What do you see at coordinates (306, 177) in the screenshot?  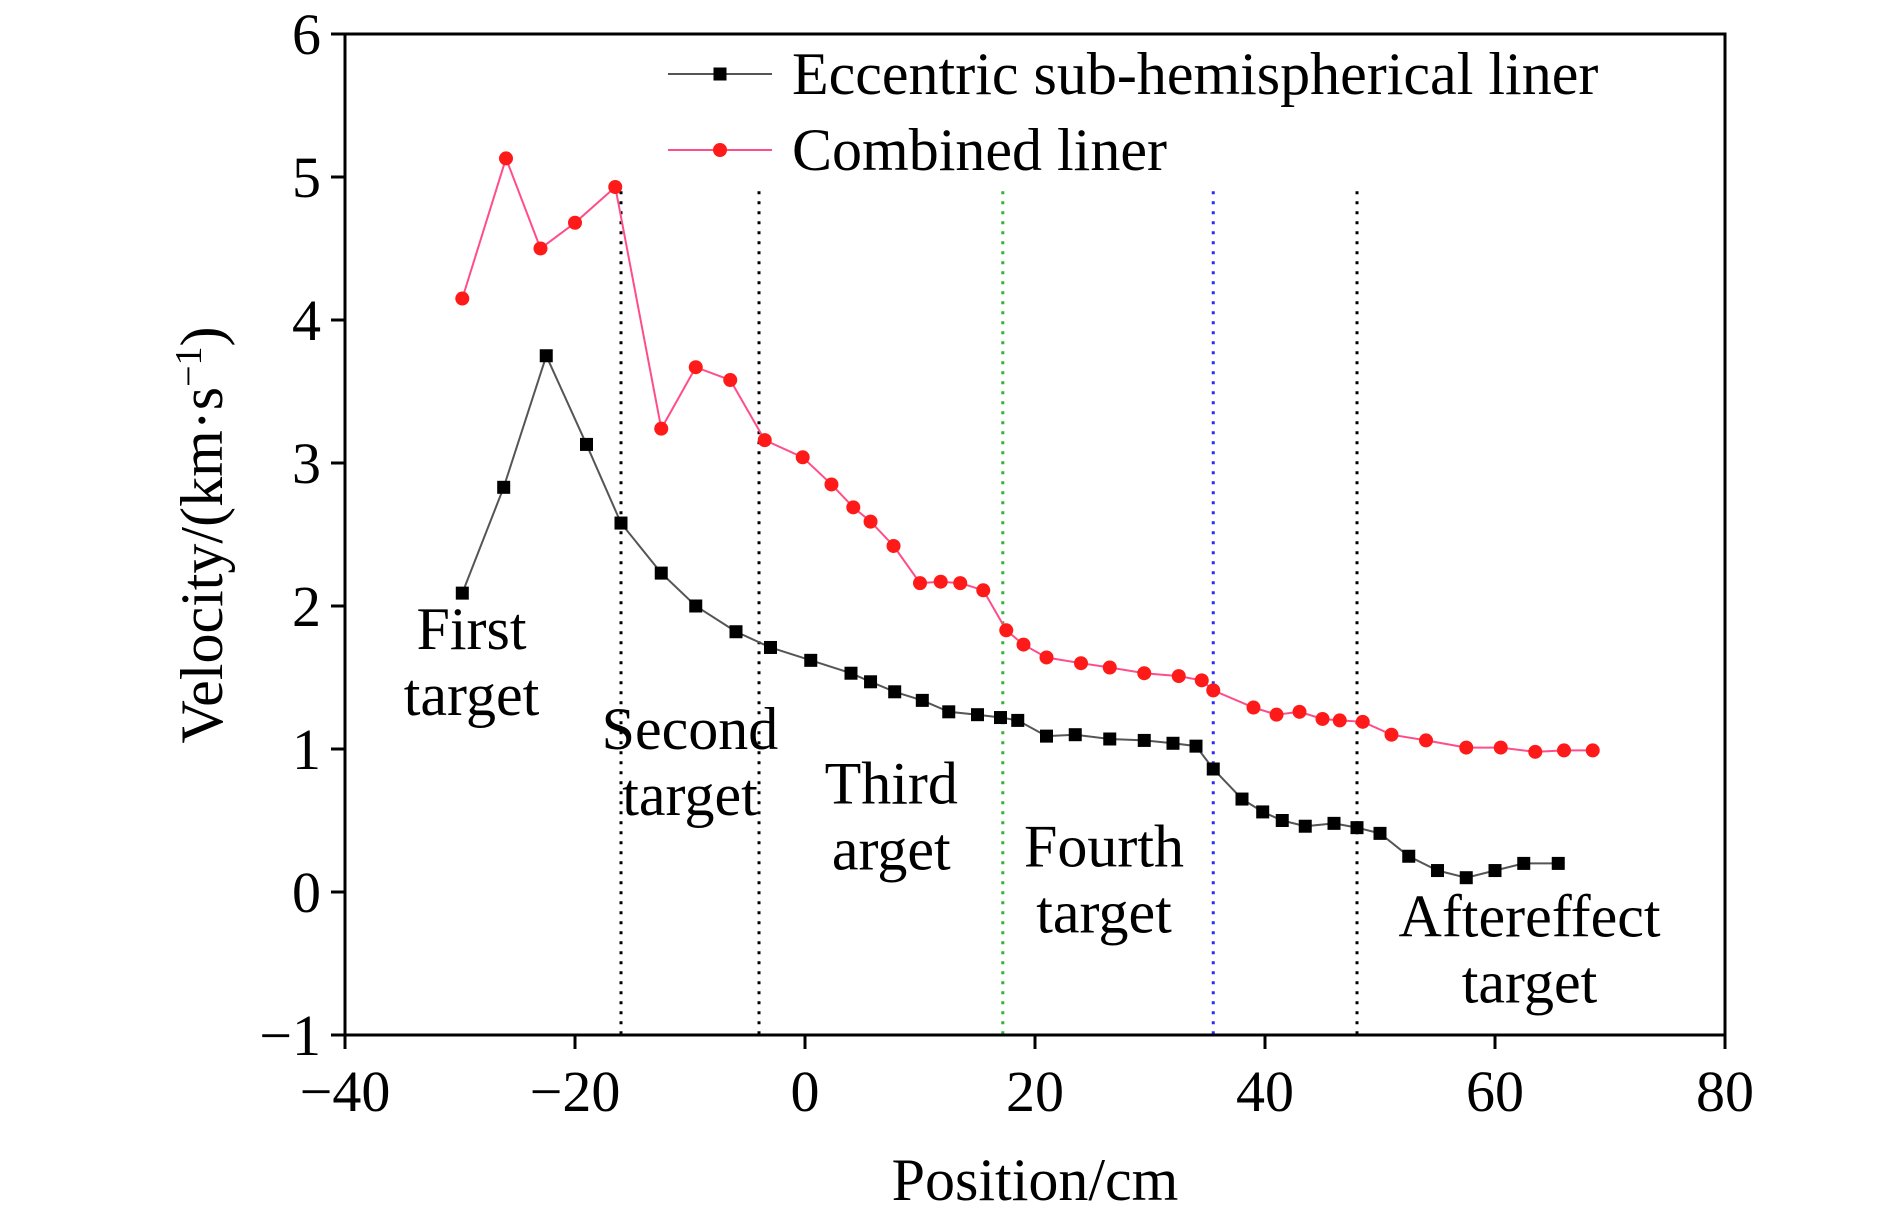 I see `y-tick-label: 5` at bounding box center [306, 177].